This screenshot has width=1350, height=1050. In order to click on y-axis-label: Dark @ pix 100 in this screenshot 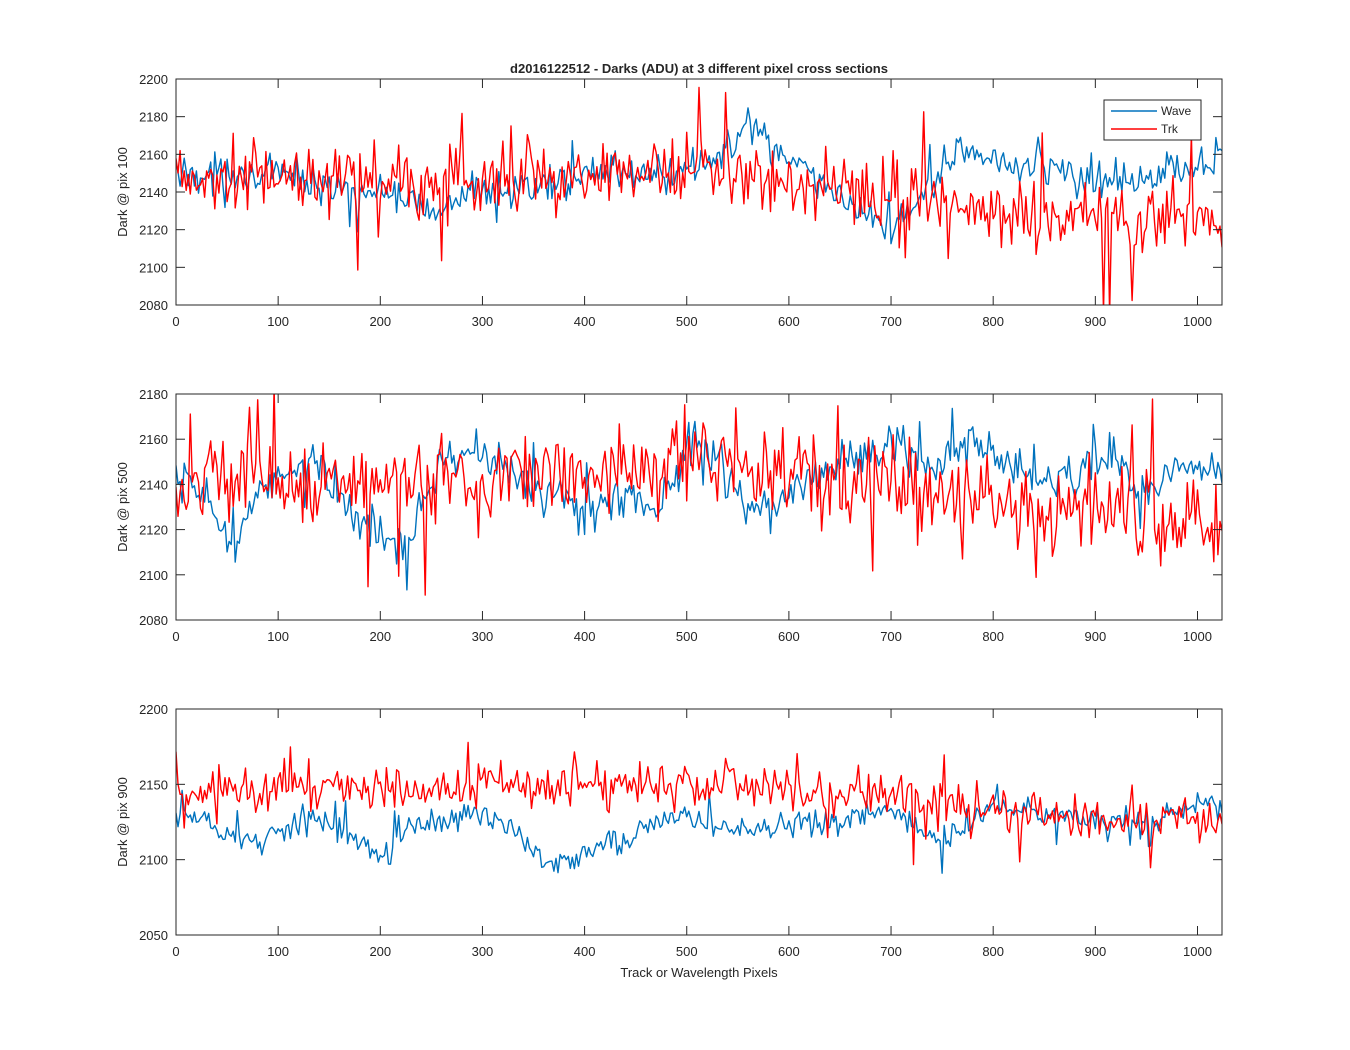, I will do `click(122, 192)`.